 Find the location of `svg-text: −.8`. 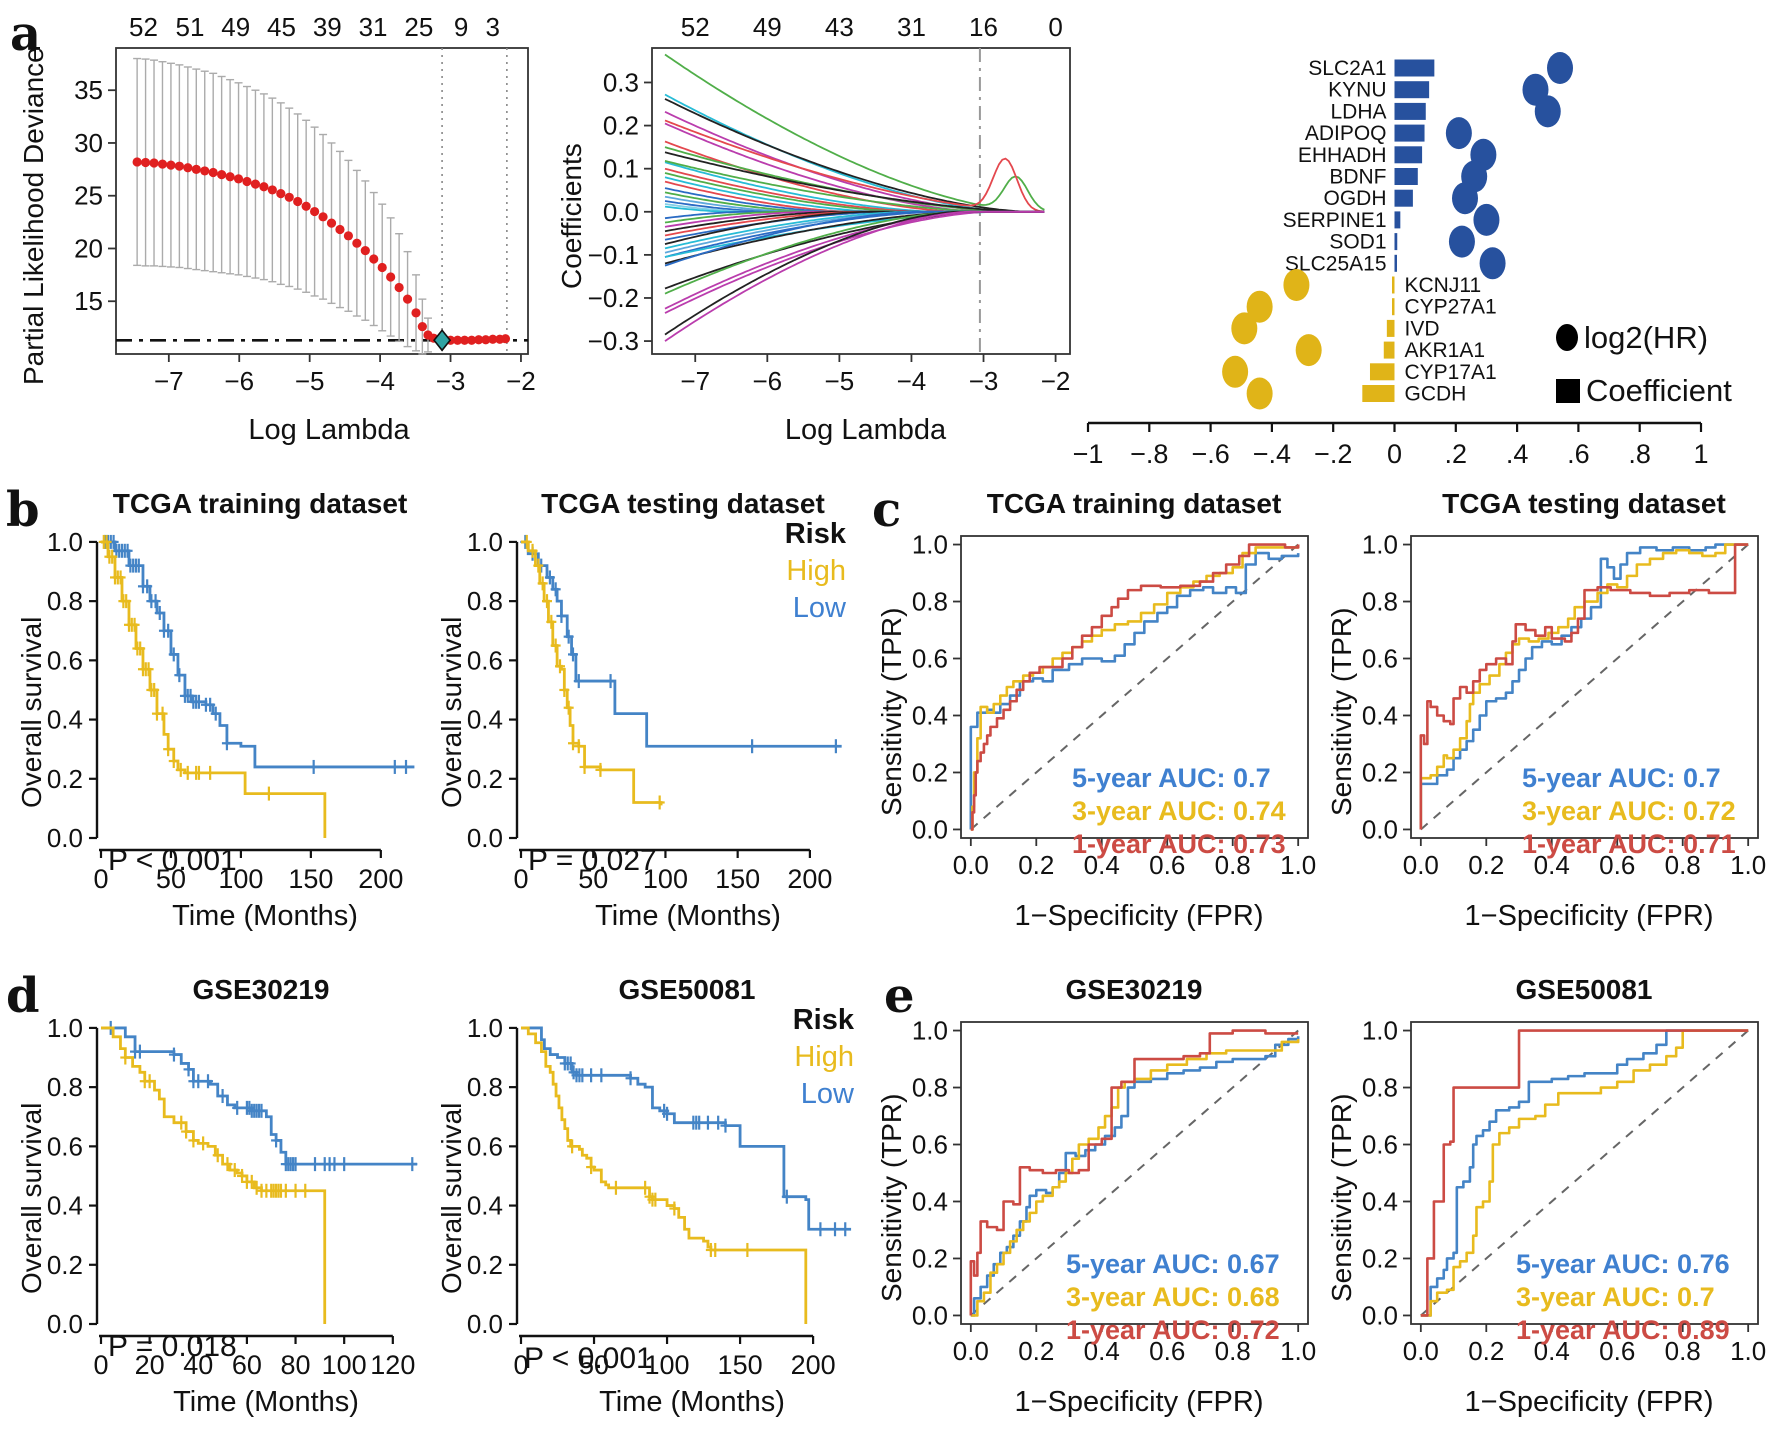

svg-text: −.8 is located at coordinates (1149, 452).